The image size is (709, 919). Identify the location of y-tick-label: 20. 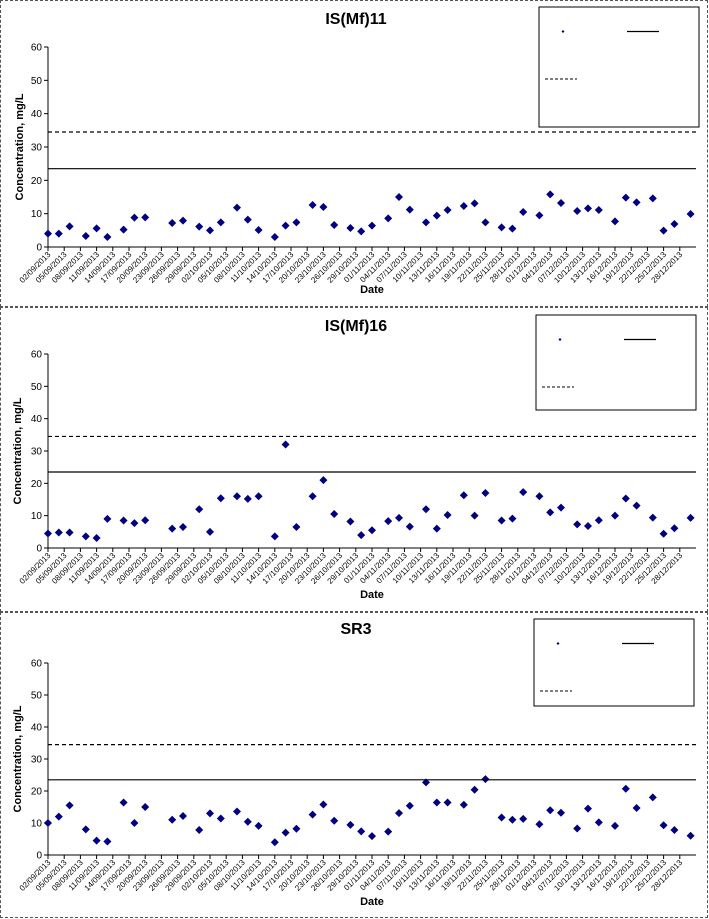
(37, 181).